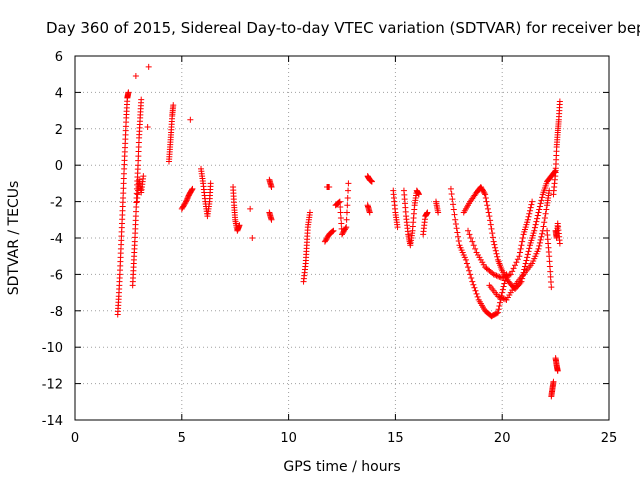 The width and height of the screenshot is (640, 480). What do you see at coordinates (56, 203) in the screenshot?
I see `y-tick-label: -2` at bounding box center [56, 203].